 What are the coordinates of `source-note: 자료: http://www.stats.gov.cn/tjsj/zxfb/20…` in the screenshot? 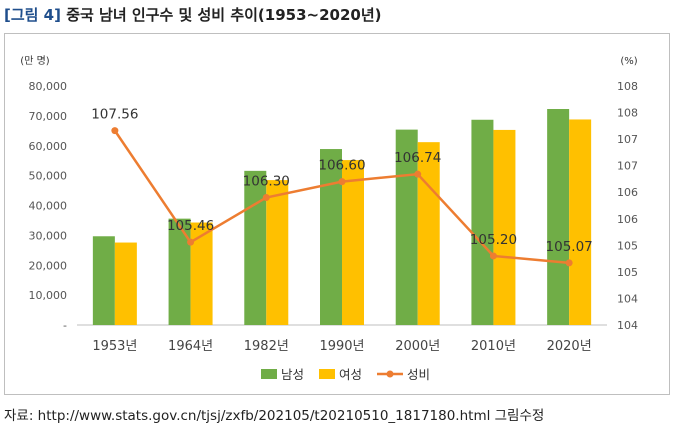 It's located at (274, 416).